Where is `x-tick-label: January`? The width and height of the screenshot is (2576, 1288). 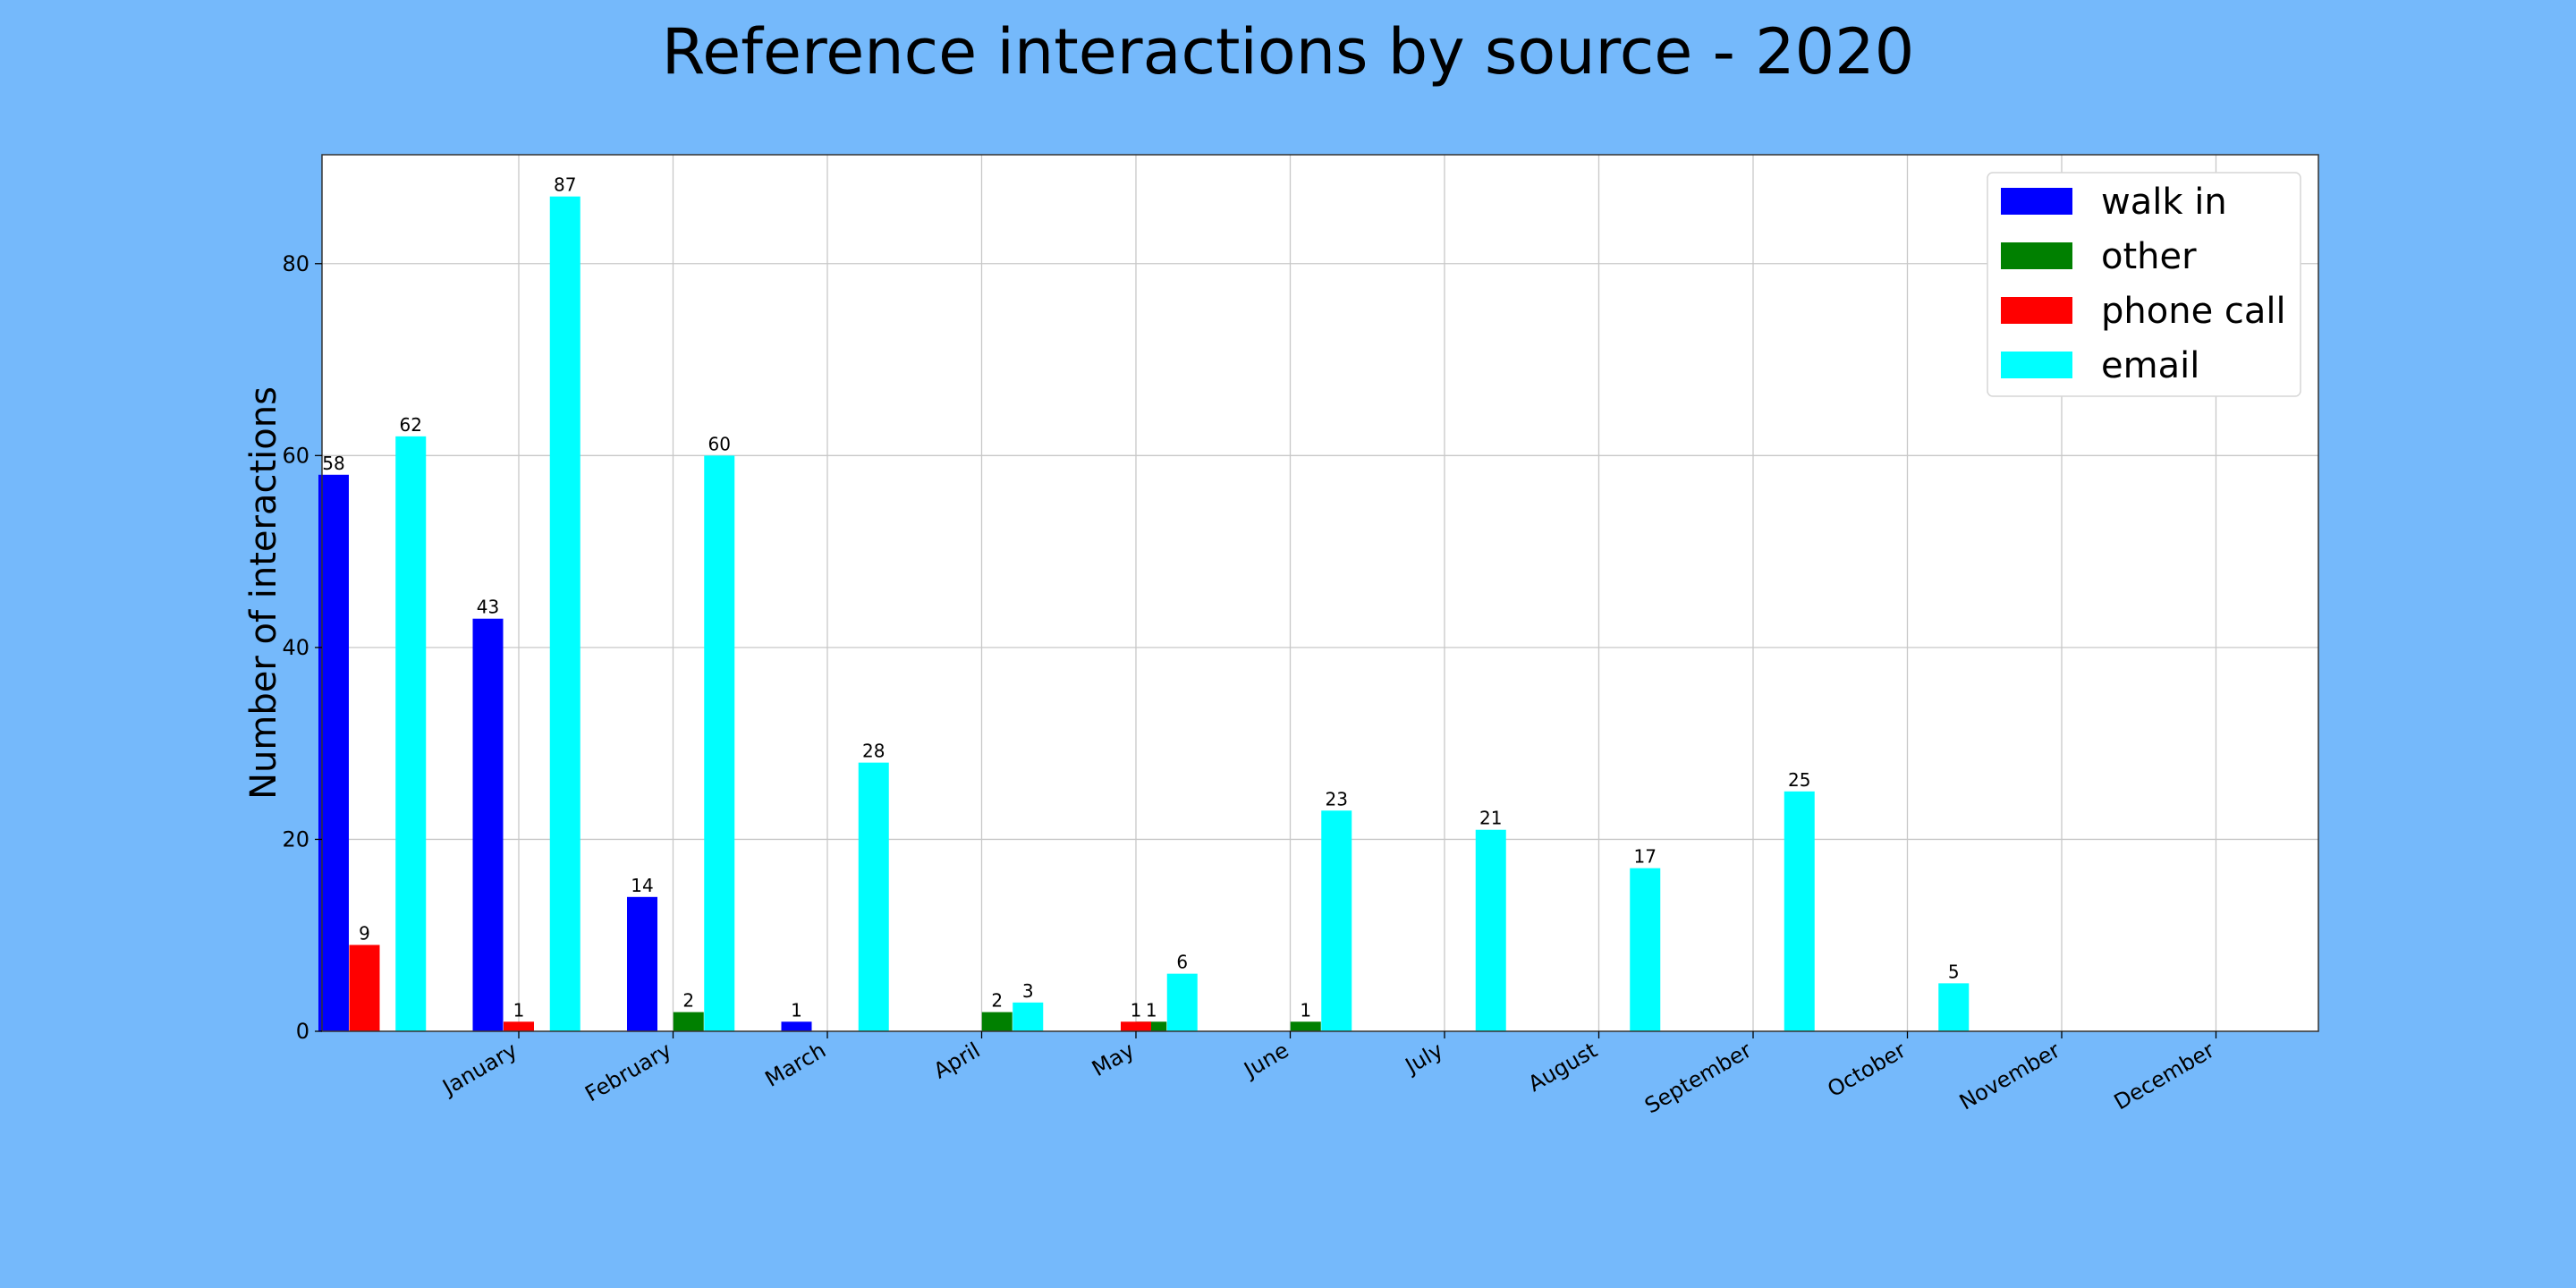 x-tick-label: January is located at coordinates (478, 1069).